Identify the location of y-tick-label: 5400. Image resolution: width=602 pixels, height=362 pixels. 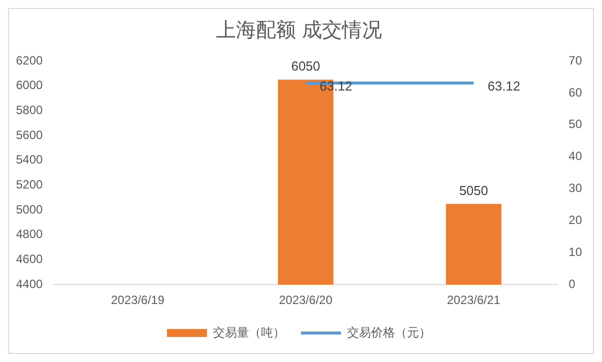
(30, 159).